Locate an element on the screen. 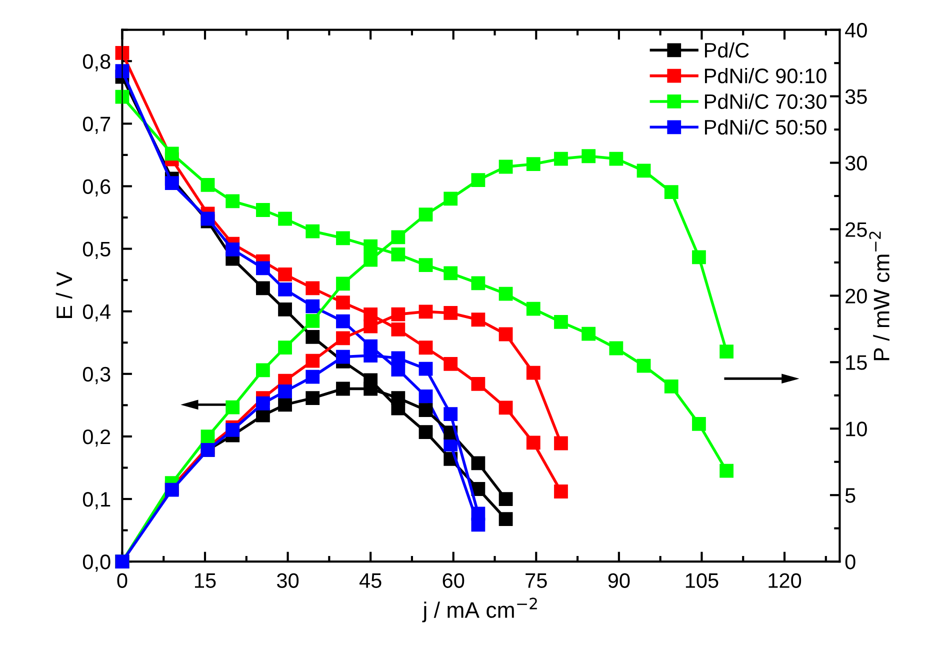 The height and width of the screenshot is (663, 933). x-tick-label: 45 is located at coordinates (370, 580).